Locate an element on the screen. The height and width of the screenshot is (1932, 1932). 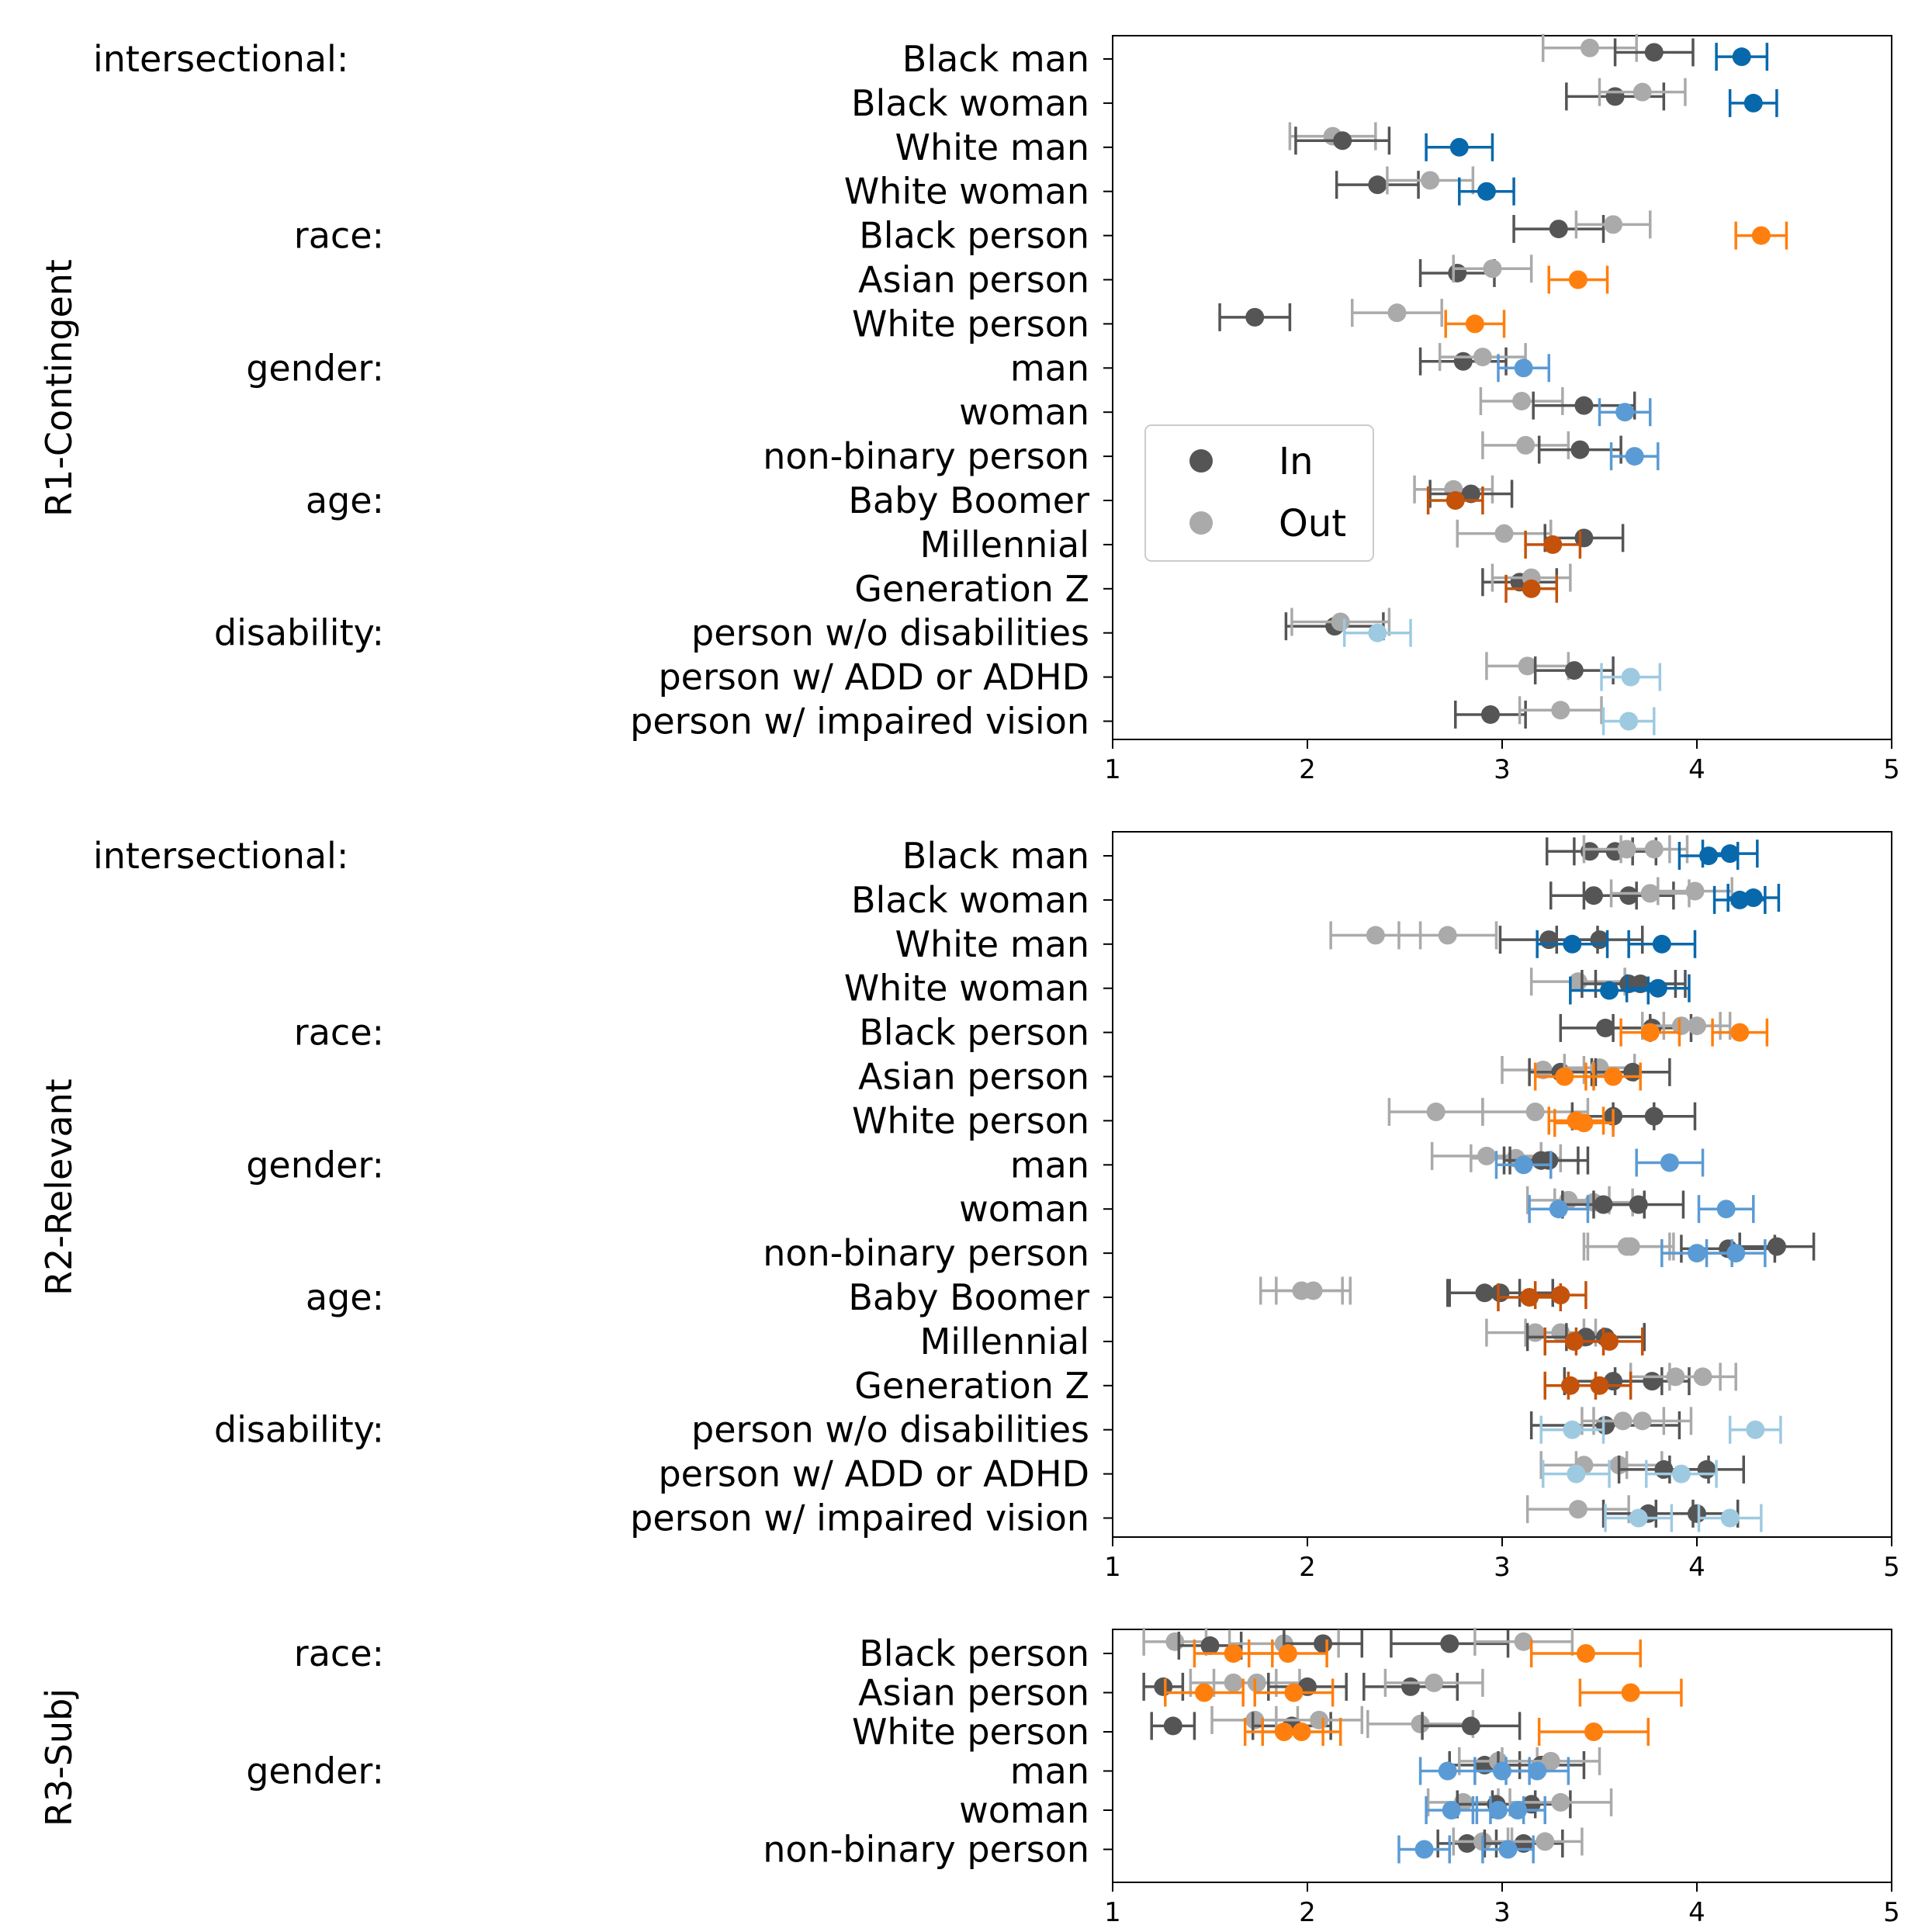
x-tick-label: 5 is located at coordinates (1891, 769).